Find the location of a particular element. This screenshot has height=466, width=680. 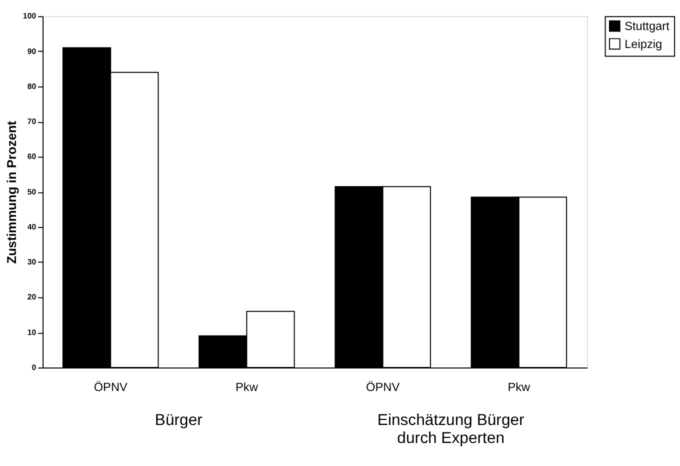

y-tick-label: 60 is located at coordinates (32, 157).